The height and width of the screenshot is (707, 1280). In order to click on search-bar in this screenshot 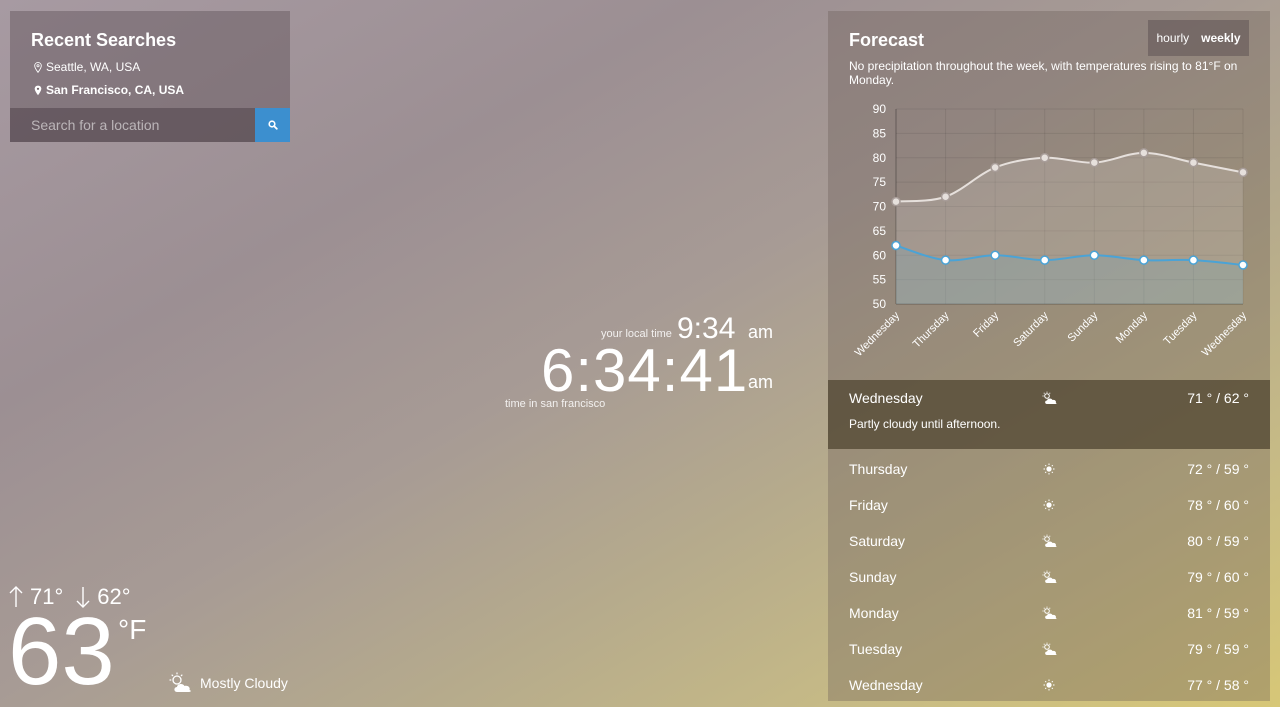, I will do `click(150, 125)`.